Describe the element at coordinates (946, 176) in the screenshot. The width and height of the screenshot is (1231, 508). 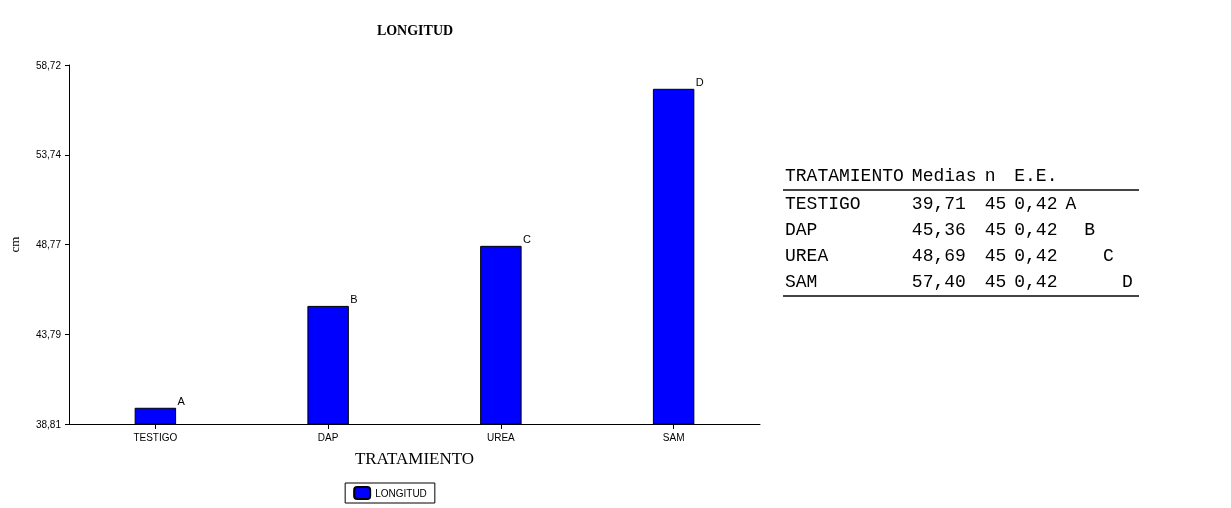
I see `text: Medias` at that location.